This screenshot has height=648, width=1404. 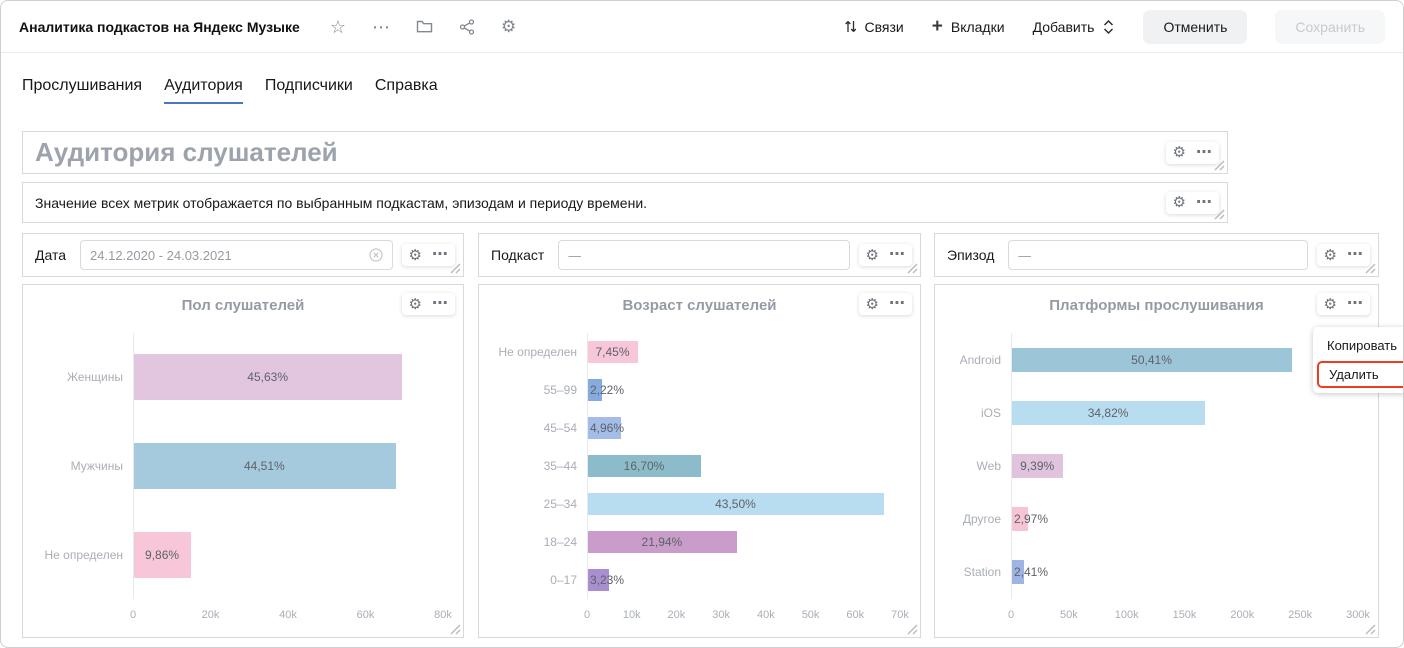 What do you see at coordinates (82, 85) in the screenshot?
I see `tab-proslushivaniya: Прослушивания` at bounding box center [82, 85].